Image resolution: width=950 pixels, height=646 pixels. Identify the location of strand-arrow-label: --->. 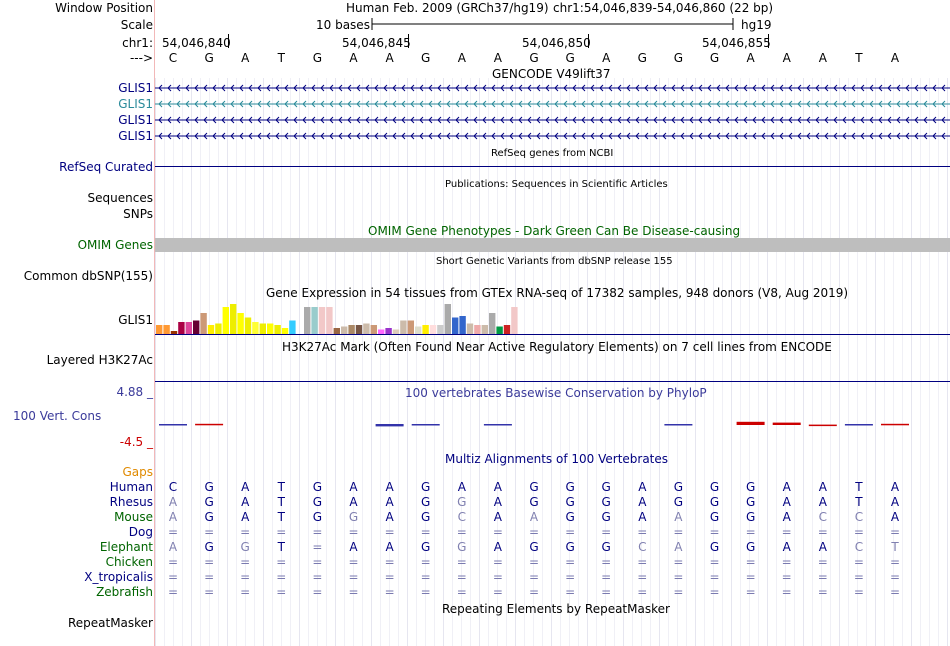
(141, 58).